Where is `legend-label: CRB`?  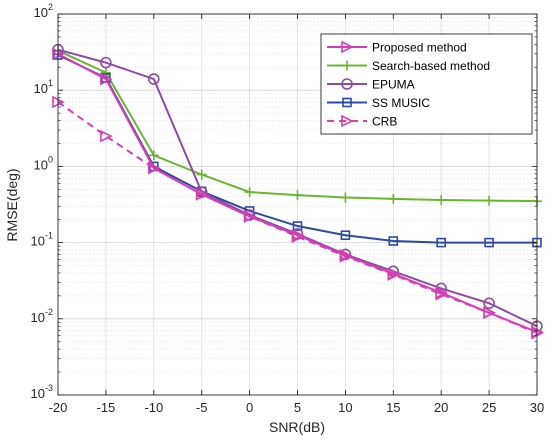 legend-label: CRB is located at coordinates (384, 122).